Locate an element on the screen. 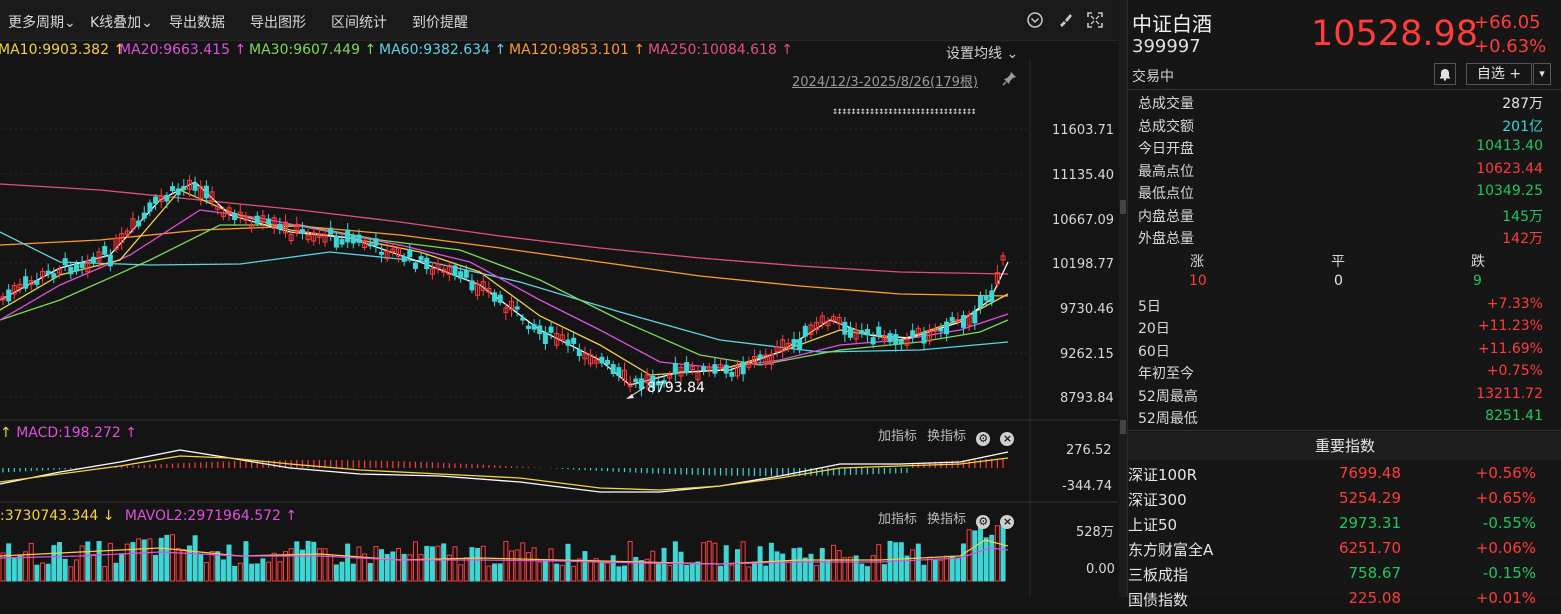 Image resolution: width=1561 pixels, height=614 pixels. export-data-button: 导出数据 is located at coordinates (197, 23).